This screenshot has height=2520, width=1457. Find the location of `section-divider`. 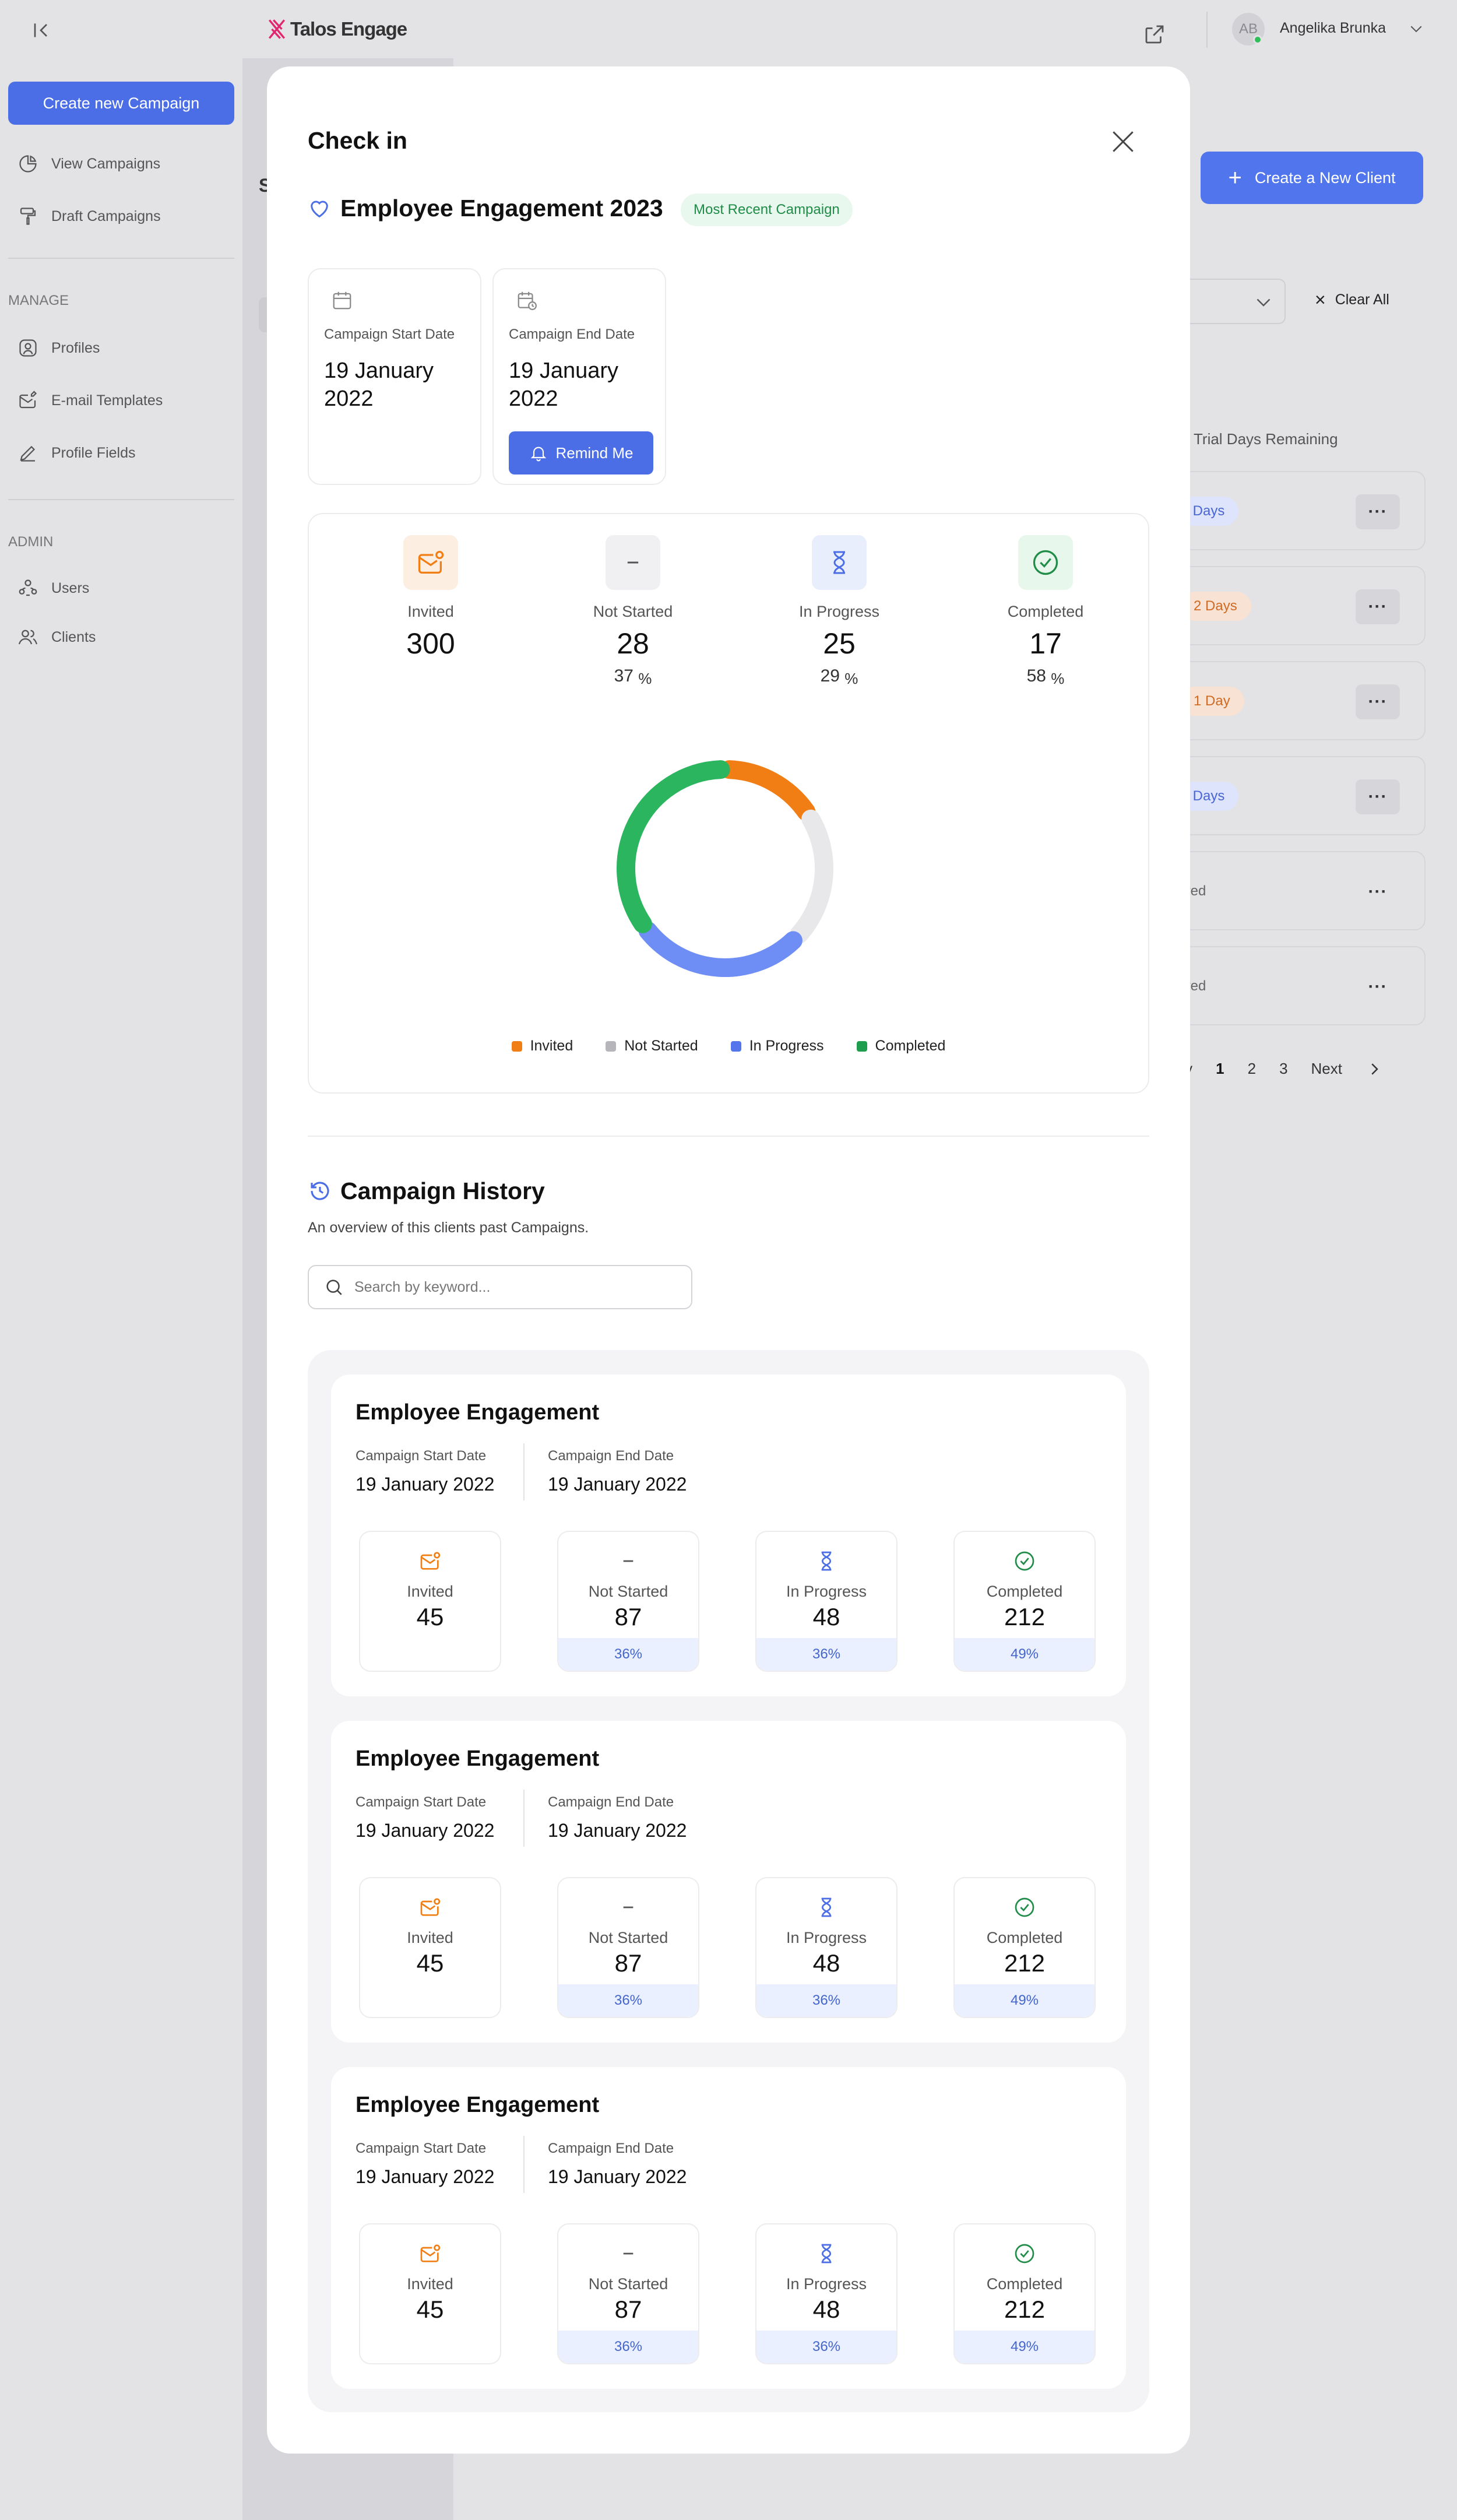

section-divider is located at coordinates (728, 1136).